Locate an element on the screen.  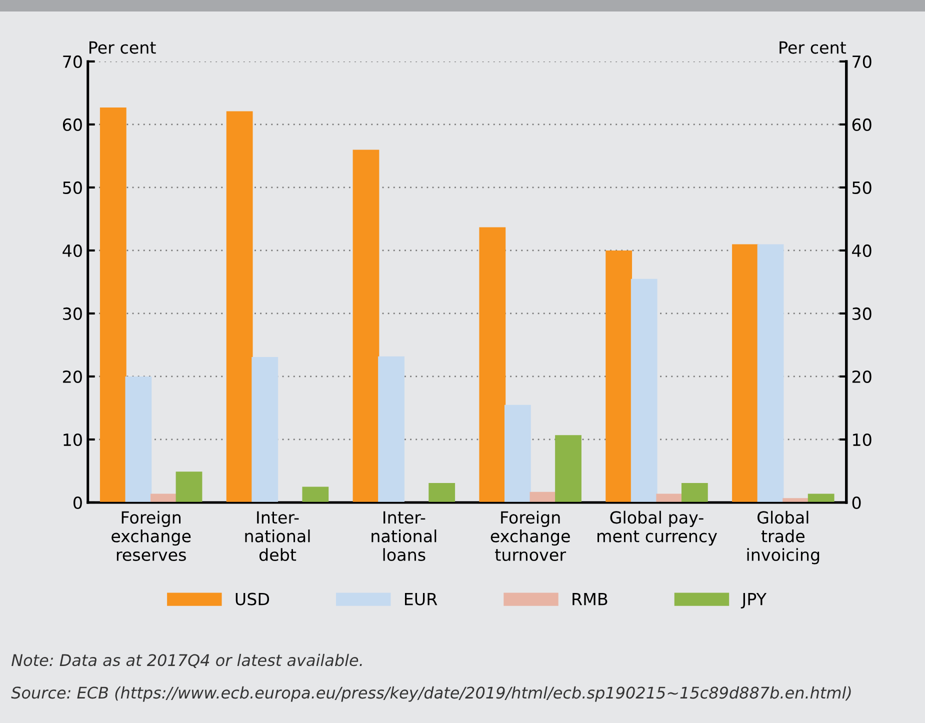
y-tick-label: 10 is located at coordinates (73, 439).